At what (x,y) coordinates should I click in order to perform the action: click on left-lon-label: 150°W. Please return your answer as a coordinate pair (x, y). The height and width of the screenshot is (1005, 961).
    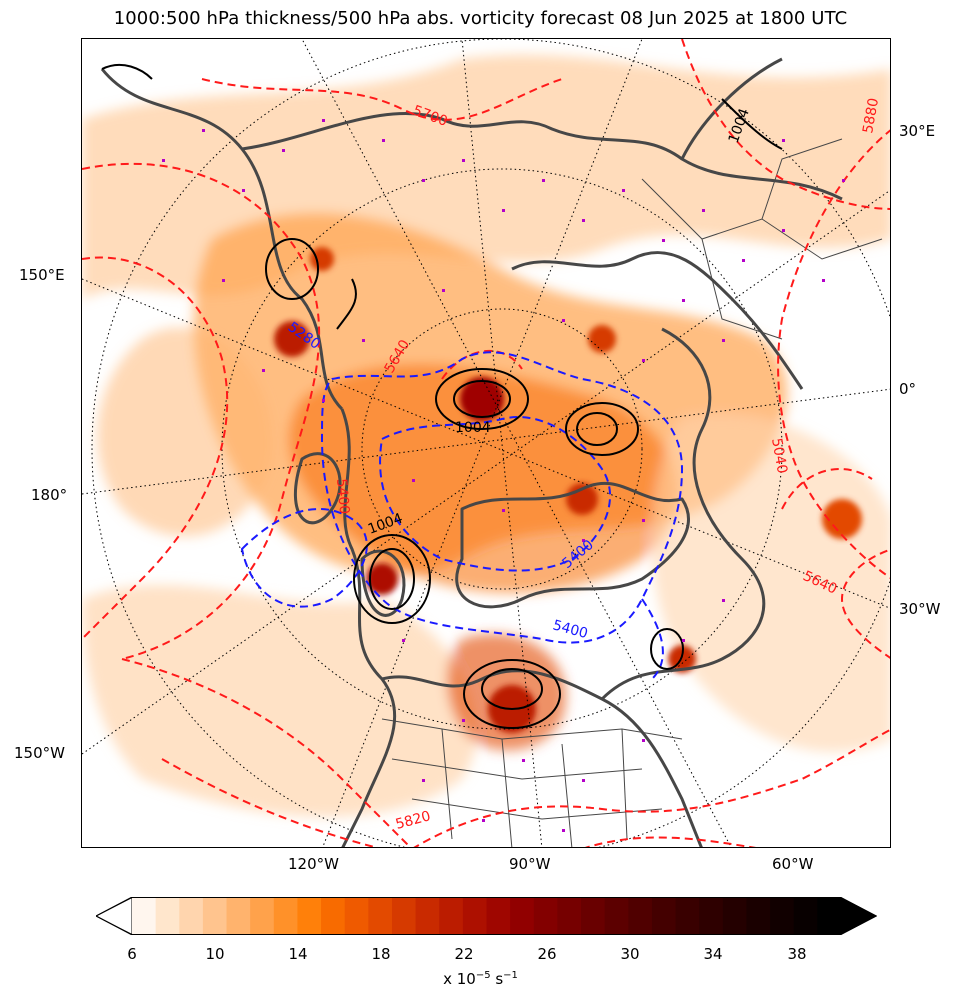
    Looking at the image, I should click on (39, 753).